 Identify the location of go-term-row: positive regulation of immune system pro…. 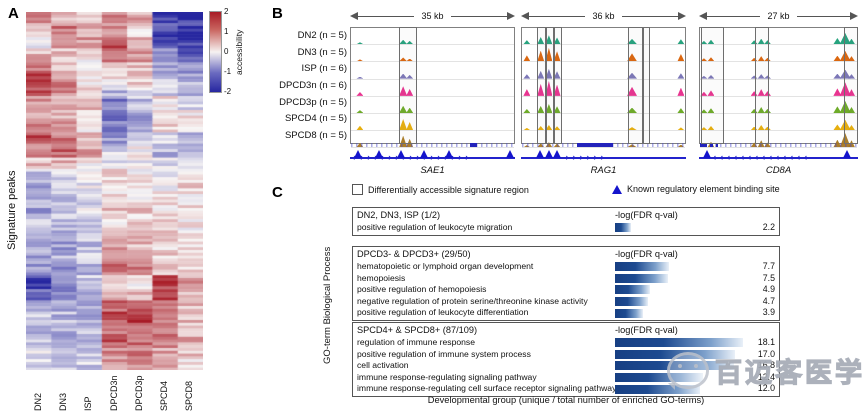
(566, 355).